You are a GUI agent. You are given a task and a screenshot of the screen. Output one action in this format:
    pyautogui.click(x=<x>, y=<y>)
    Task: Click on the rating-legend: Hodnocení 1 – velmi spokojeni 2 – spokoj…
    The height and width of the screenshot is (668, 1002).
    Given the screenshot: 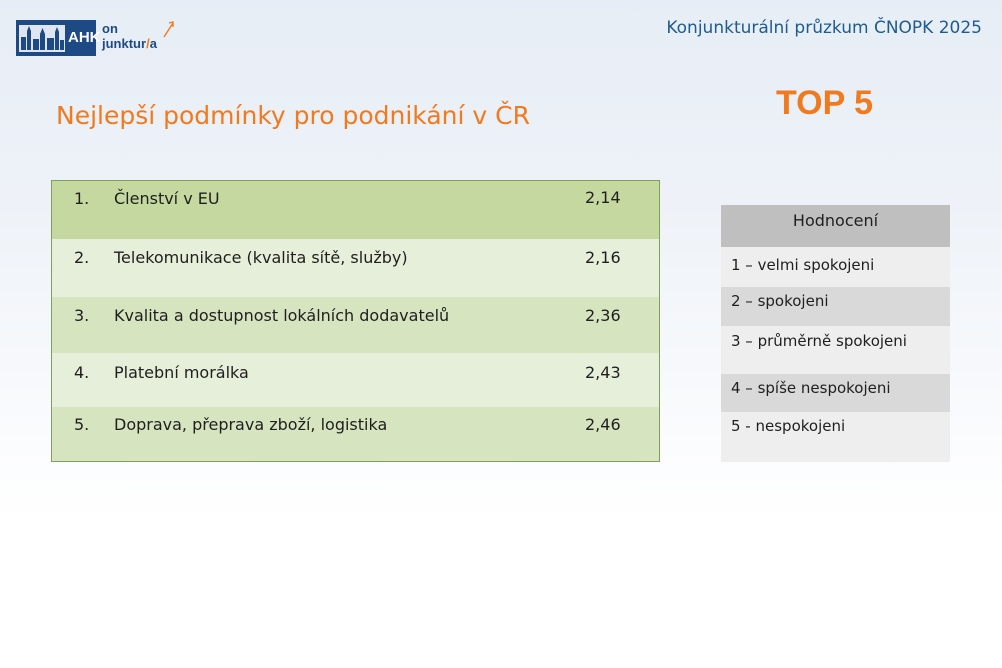 What is the action you would take?
    pyautogui.click(x=835, y=333)
    